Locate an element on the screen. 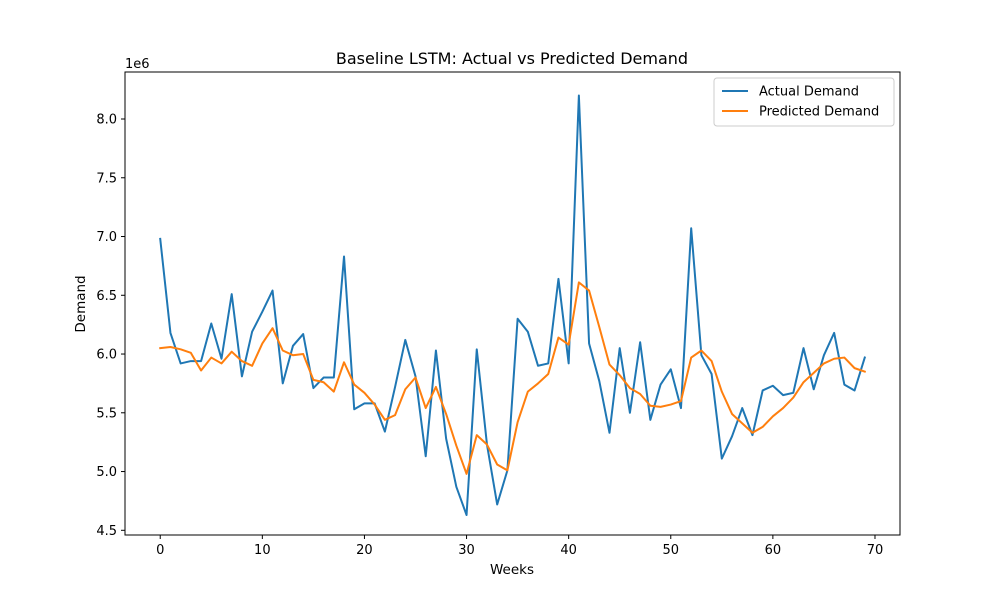 This screenshot has width=1000, height=600. x-tick-label: 20 is located at coordinates (364, 550).